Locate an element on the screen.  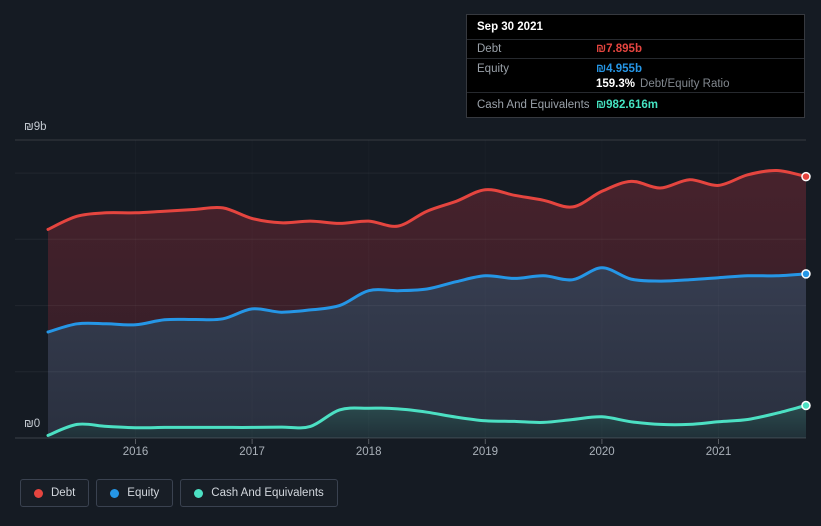
chart-legend: Debt Equity Cash And Equivalents is located at coordinates (179, 493).